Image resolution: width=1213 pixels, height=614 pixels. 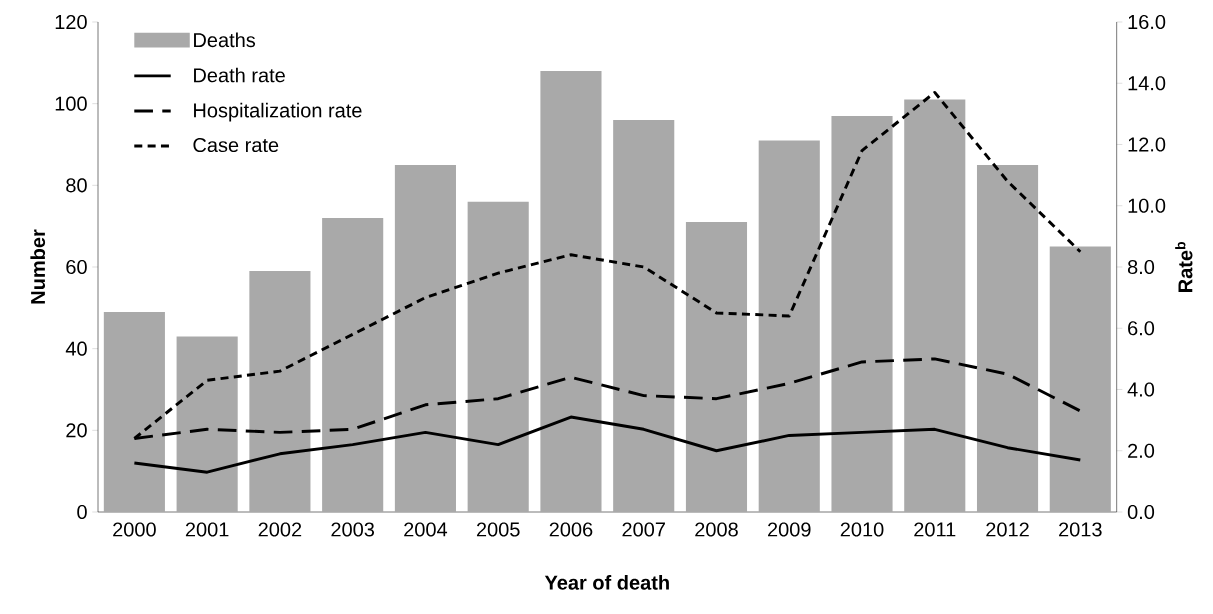 What do you see at coordinates (280, 529) in the screenshot?
I see `x-tick-label: 2002` at bounding box center [280, 529].